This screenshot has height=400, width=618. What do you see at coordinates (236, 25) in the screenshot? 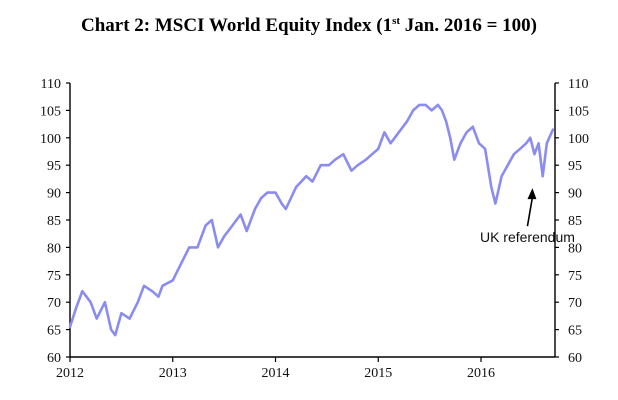
I see `chart-title-prefix: Chart 2: MSCI World Equity Index (1` at bounding box center [236, 25].